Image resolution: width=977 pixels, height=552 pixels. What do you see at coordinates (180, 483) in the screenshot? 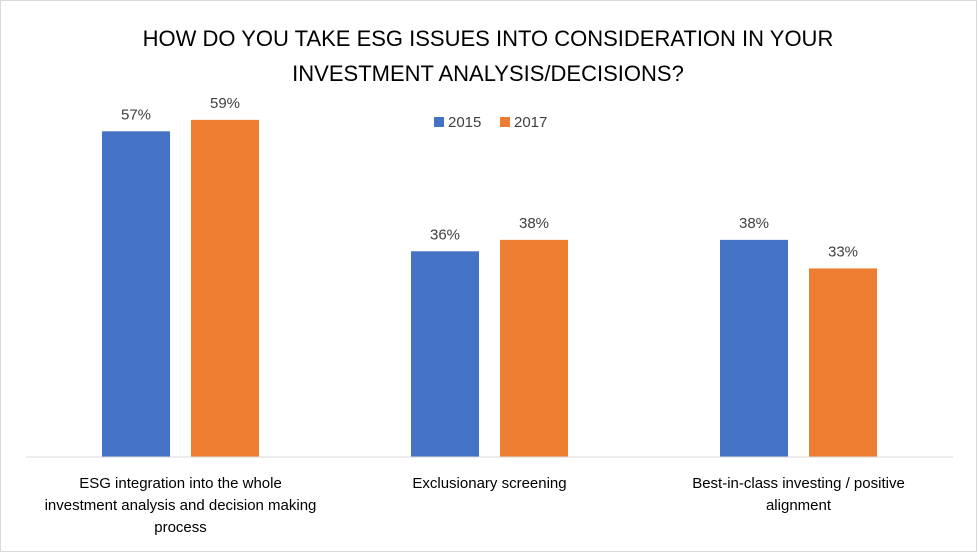
I see `category-label-0-line-0: ESG integration into the whole` at bounding box center [180, 483].